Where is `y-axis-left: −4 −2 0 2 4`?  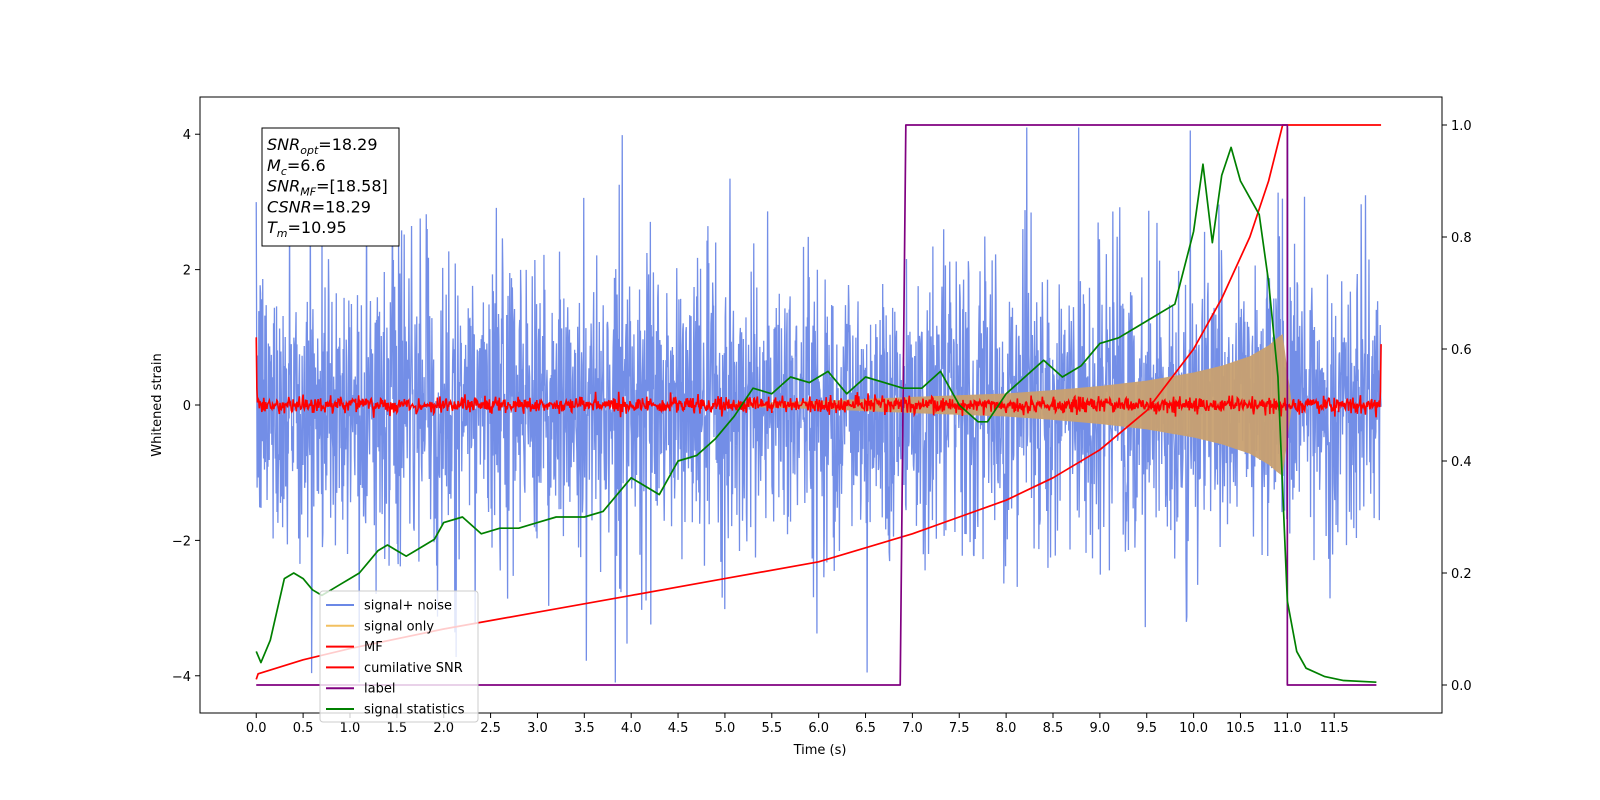 y-axis-left: −4 −2 0 2 4 is located at coordinates (186, 406).